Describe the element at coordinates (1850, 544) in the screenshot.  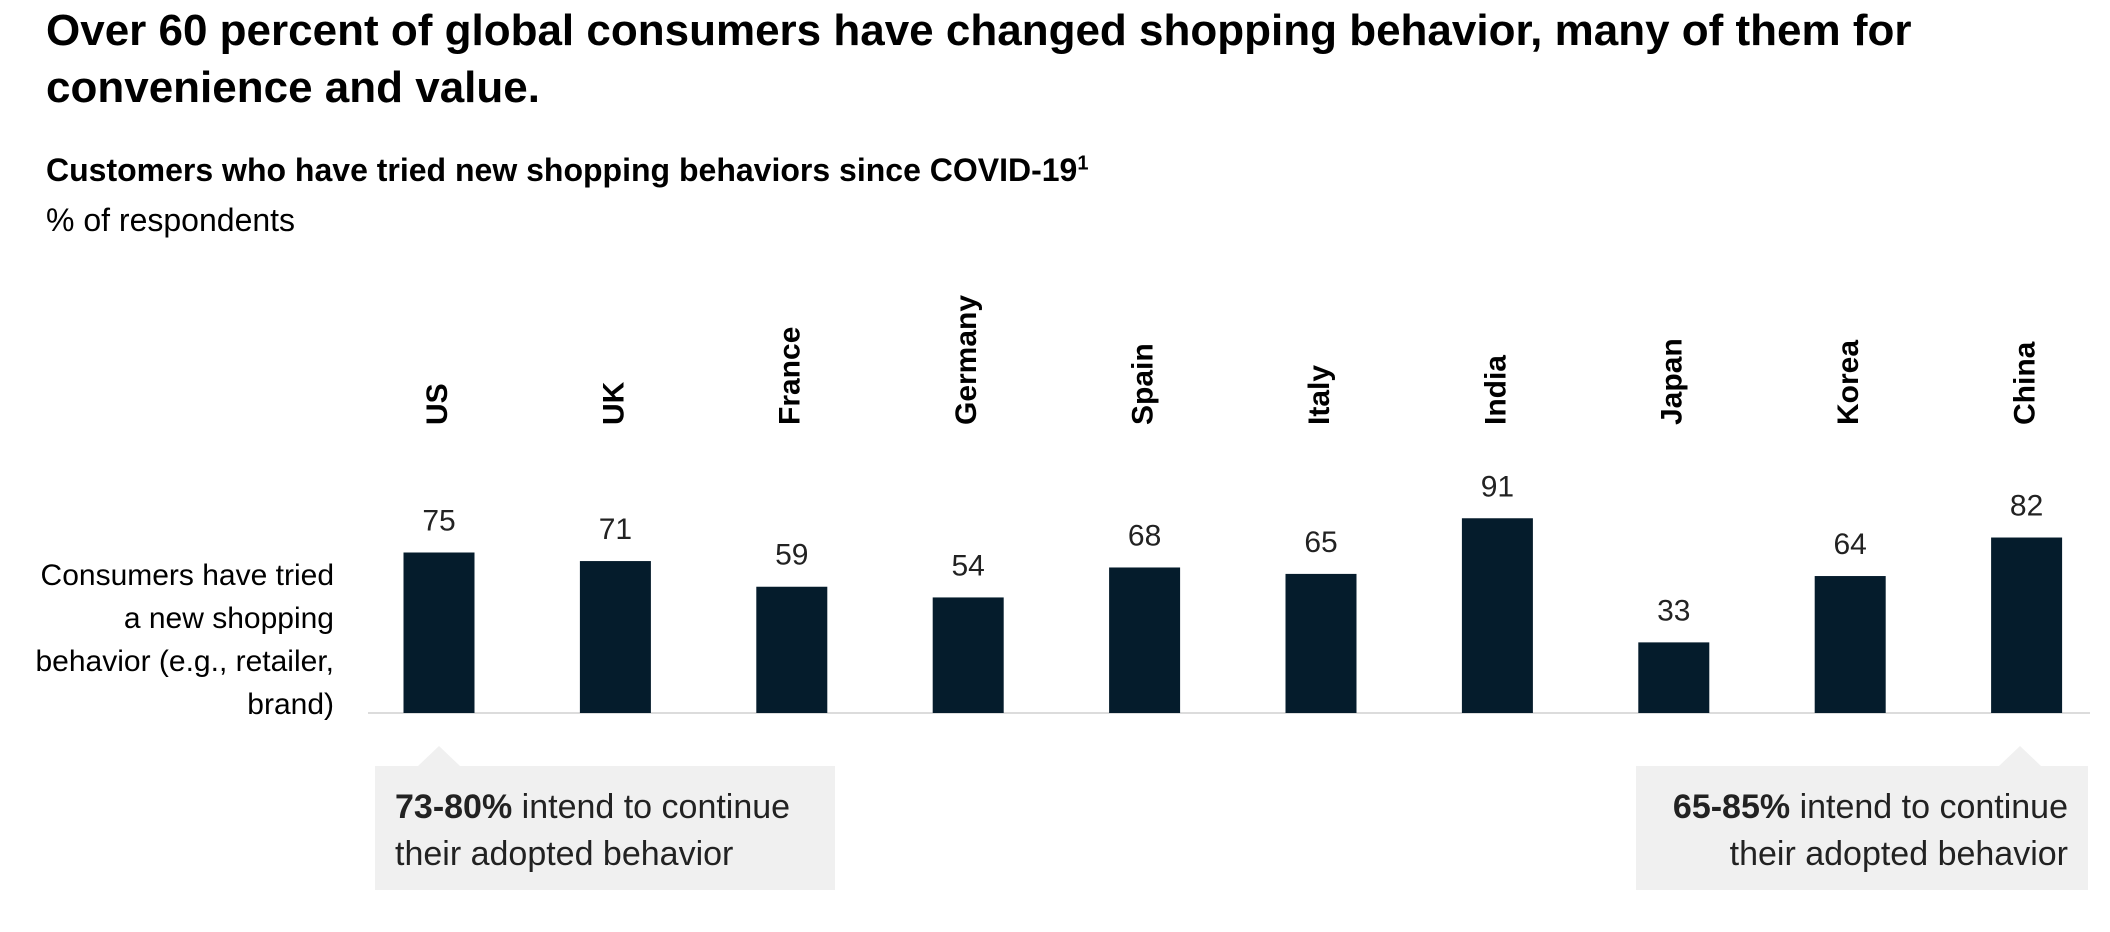
I see `value-label: 64` at that location.